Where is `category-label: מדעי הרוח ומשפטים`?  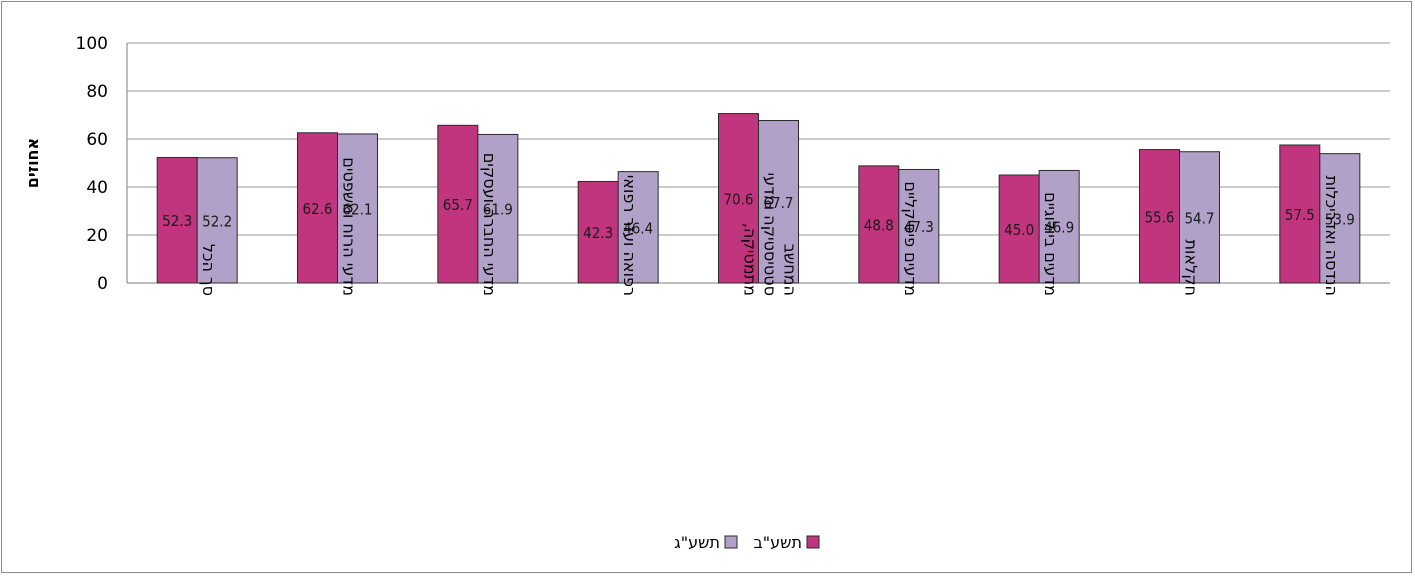
category-label: מדעי הרוח ומשפטים is located at coordinates (349, 226).